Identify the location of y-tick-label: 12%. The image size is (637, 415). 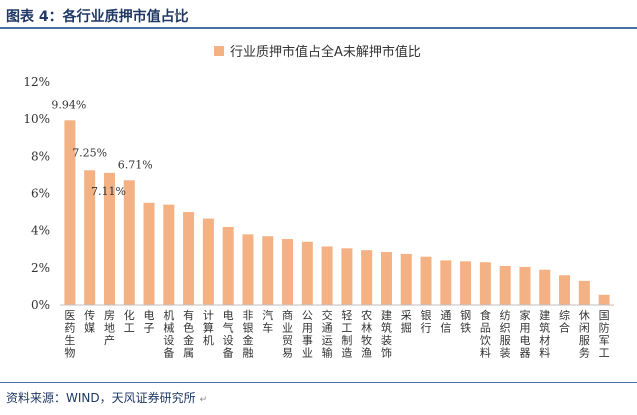
(36, 82).